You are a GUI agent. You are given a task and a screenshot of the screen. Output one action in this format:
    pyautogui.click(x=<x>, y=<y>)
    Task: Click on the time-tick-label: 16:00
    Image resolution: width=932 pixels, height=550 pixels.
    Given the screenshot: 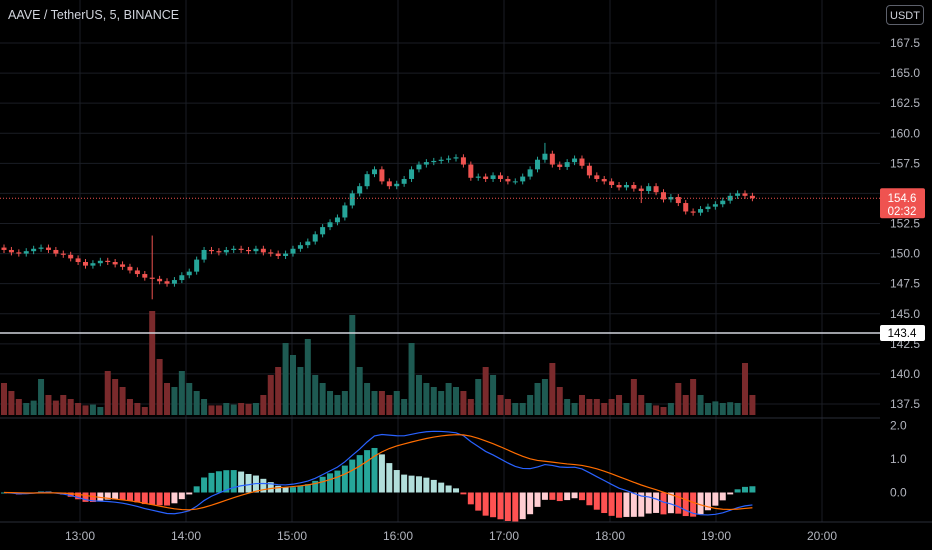 What is the action you would take?
    pyautogui.click(x=398, y=536)
    